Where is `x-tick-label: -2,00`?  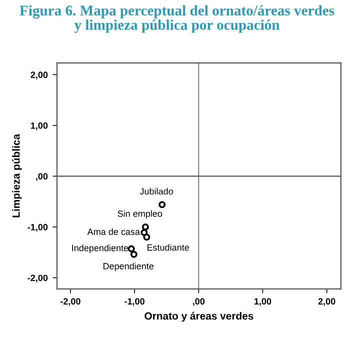
x-tick-label: -2,00 is located at coordinates (70, 302).